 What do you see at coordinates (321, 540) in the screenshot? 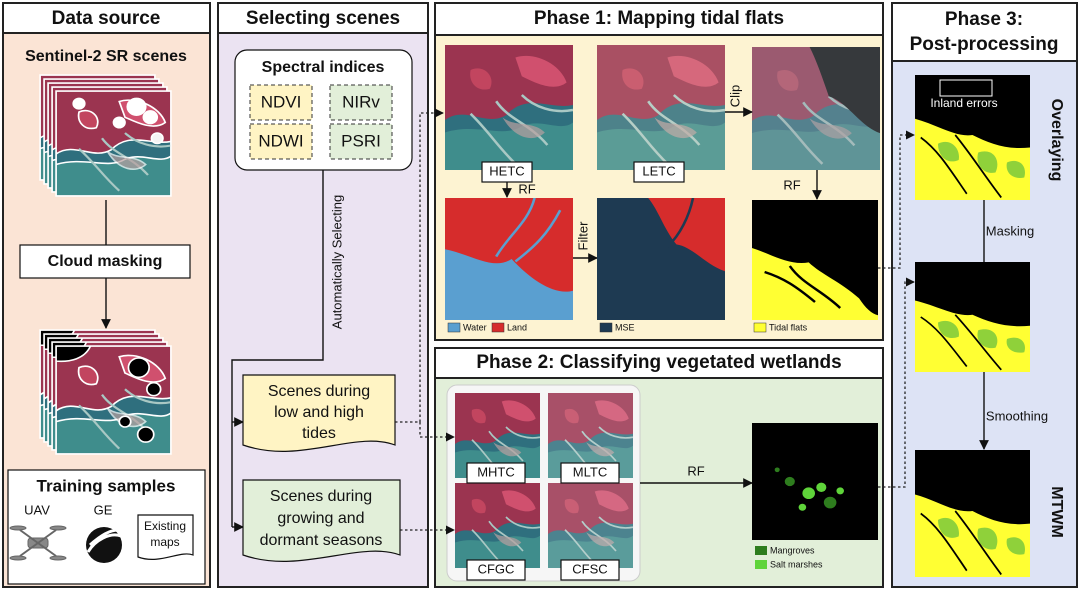
I see `label: dormant seasons` at bounding box center [321, 540].